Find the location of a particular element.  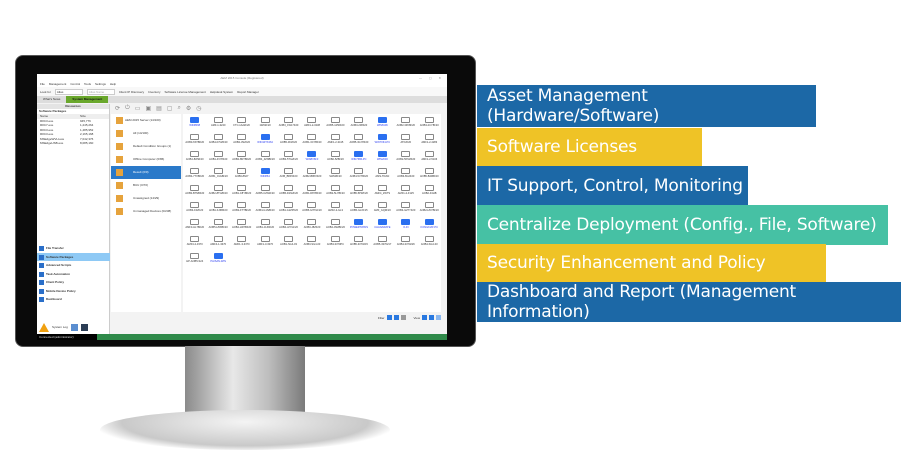

computer-item: POWERTWINS is located at coordinates (358, 226).